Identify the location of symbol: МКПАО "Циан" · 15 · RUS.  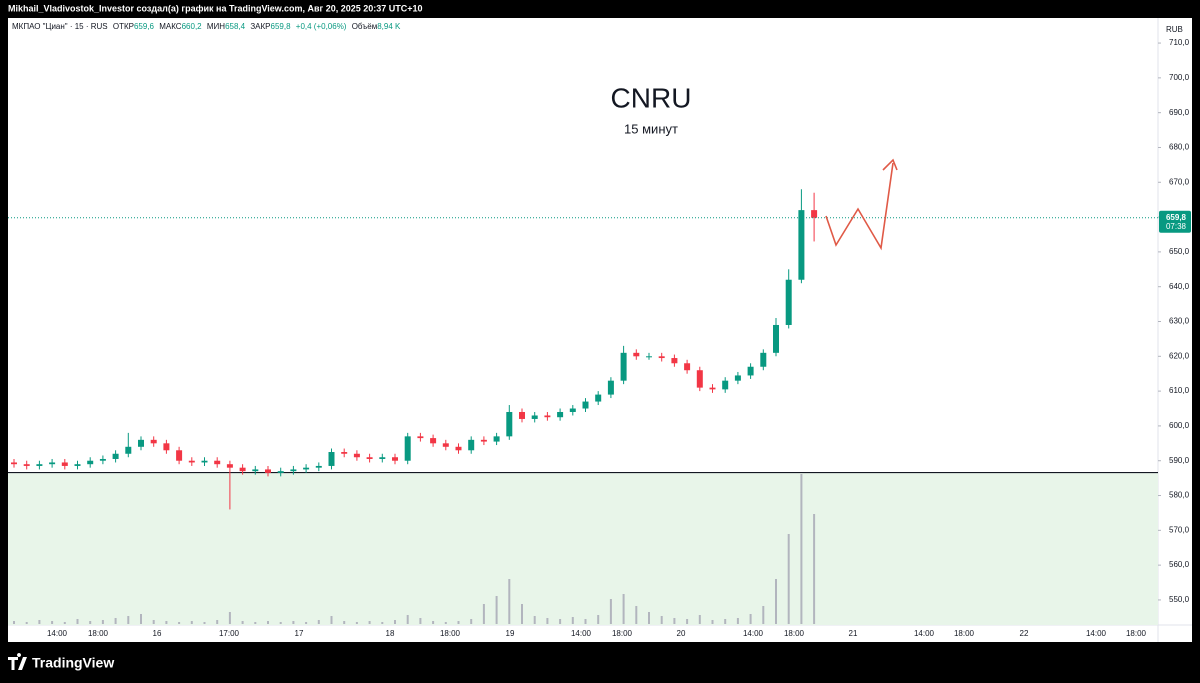
(60, 26).